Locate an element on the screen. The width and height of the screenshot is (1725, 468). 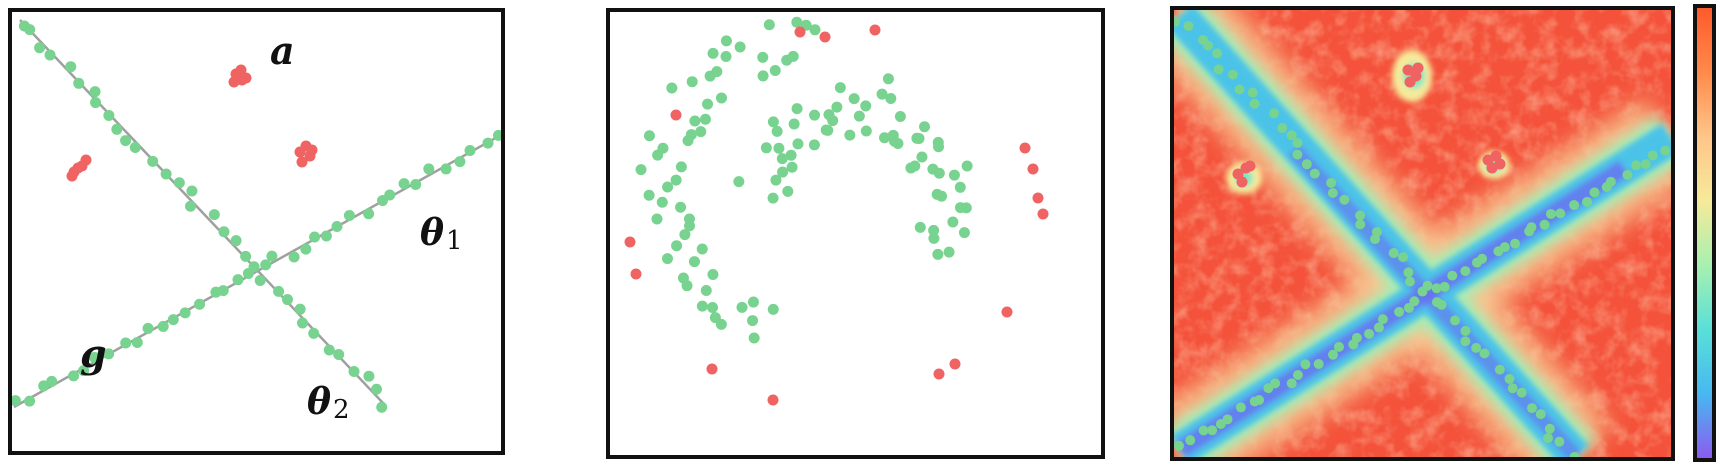
colorbar is located at coordinates (1704, 233).